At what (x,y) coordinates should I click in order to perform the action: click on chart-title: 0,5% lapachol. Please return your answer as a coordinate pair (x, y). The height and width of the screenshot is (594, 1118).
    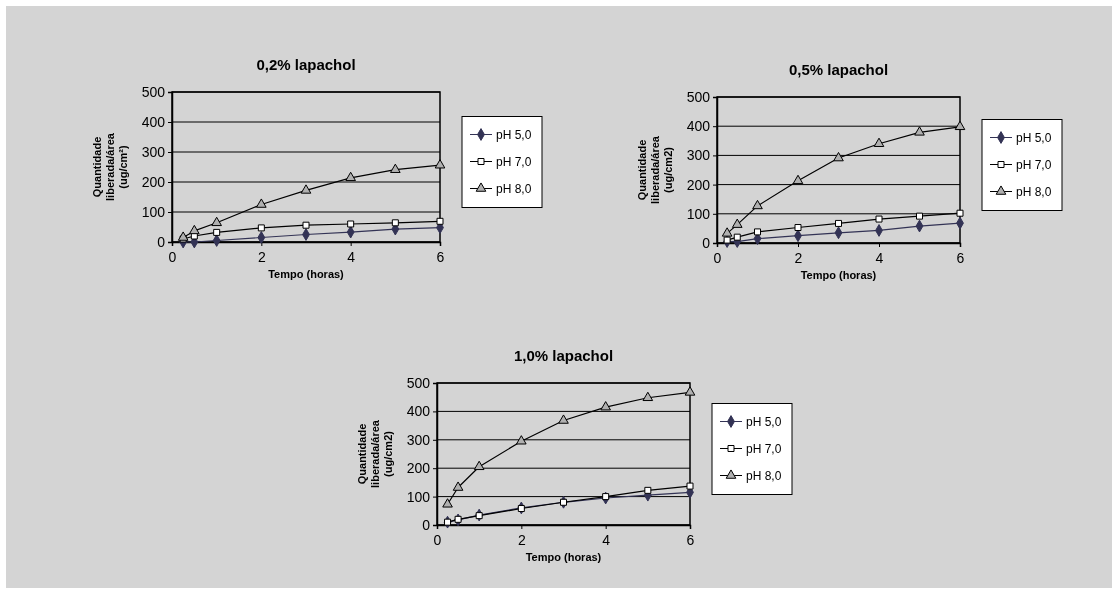
    Looking at the image, I should click on (838, 69).